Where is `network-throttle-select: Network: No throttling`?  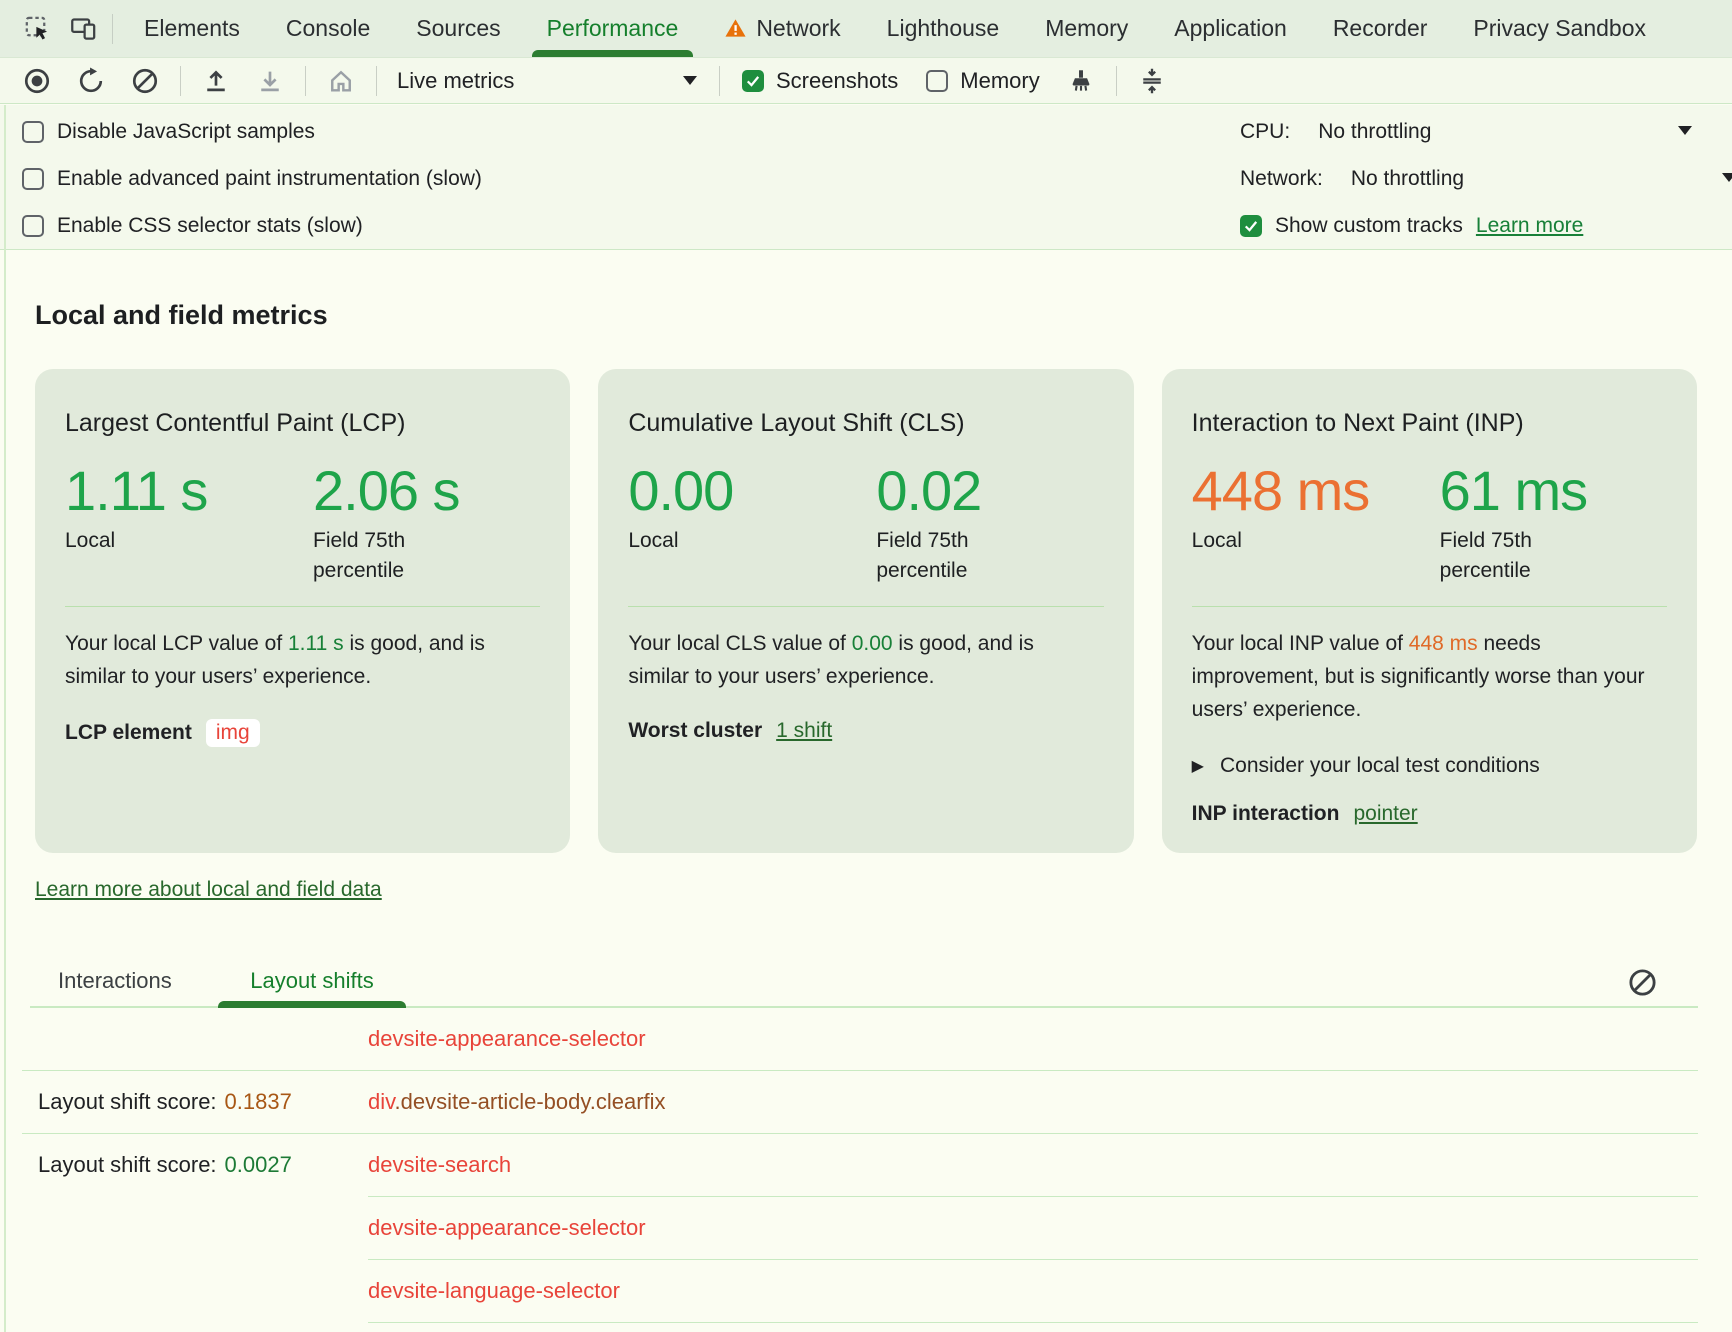
network-throttle-select: Network: No throttling is located at coordinates (1352, 179).